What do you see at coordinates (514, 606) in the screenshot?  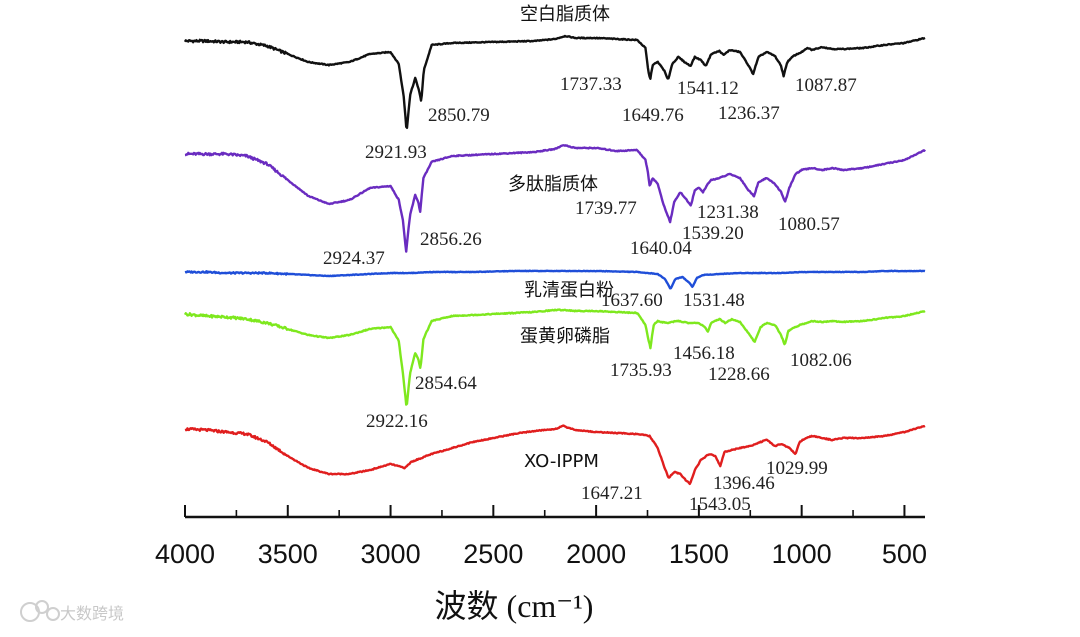 I see `x-axis-label: 波数 (cm⁻¹)` at bounding box center [514, 606].